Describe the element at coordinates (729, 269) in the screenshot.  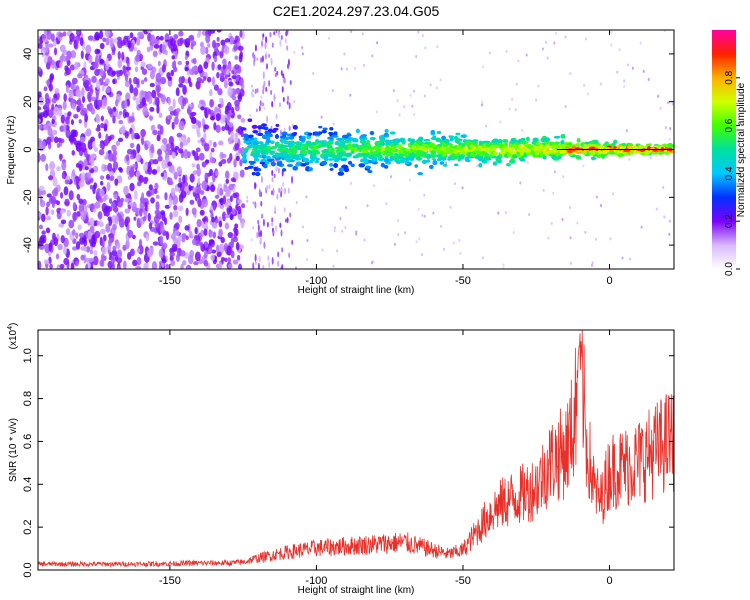
I see `colorbar-tick-label: 0.0` at that location.